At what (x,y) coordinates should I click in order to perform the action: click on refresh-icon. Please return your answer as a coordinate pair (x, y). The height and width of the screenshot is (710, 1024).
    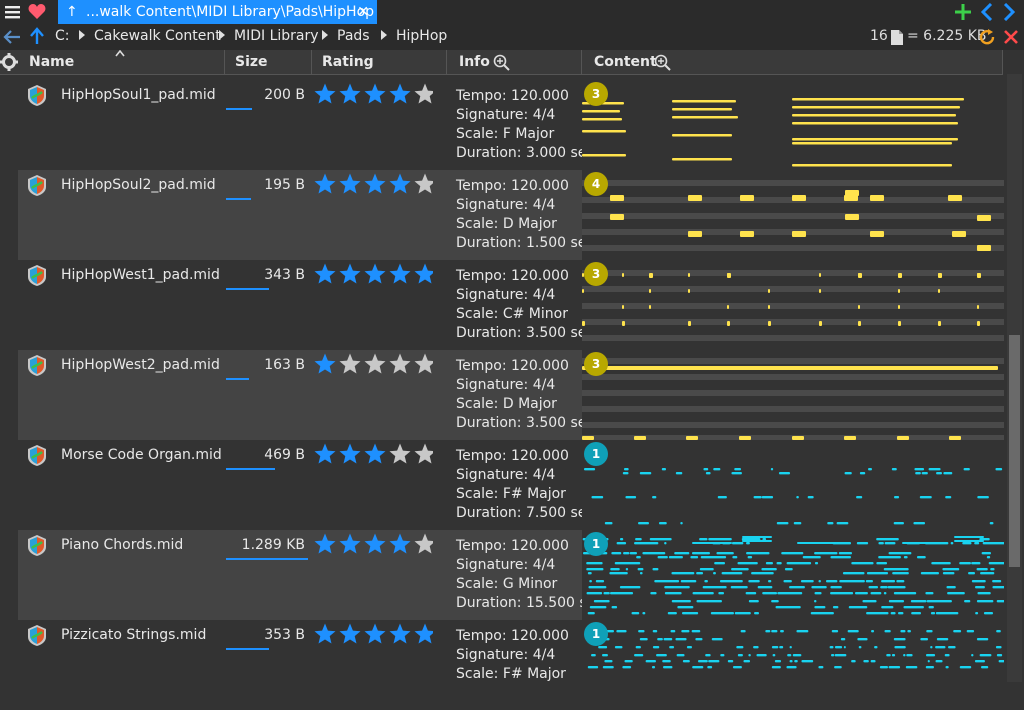
    Looking at the image, I should click on (987, 37).